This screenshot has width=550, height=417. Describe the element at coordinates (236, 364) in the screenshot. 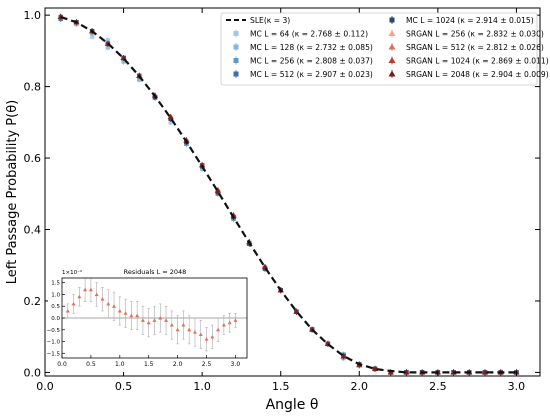

I see `inset-x-tick-label: 3.0` at that location.